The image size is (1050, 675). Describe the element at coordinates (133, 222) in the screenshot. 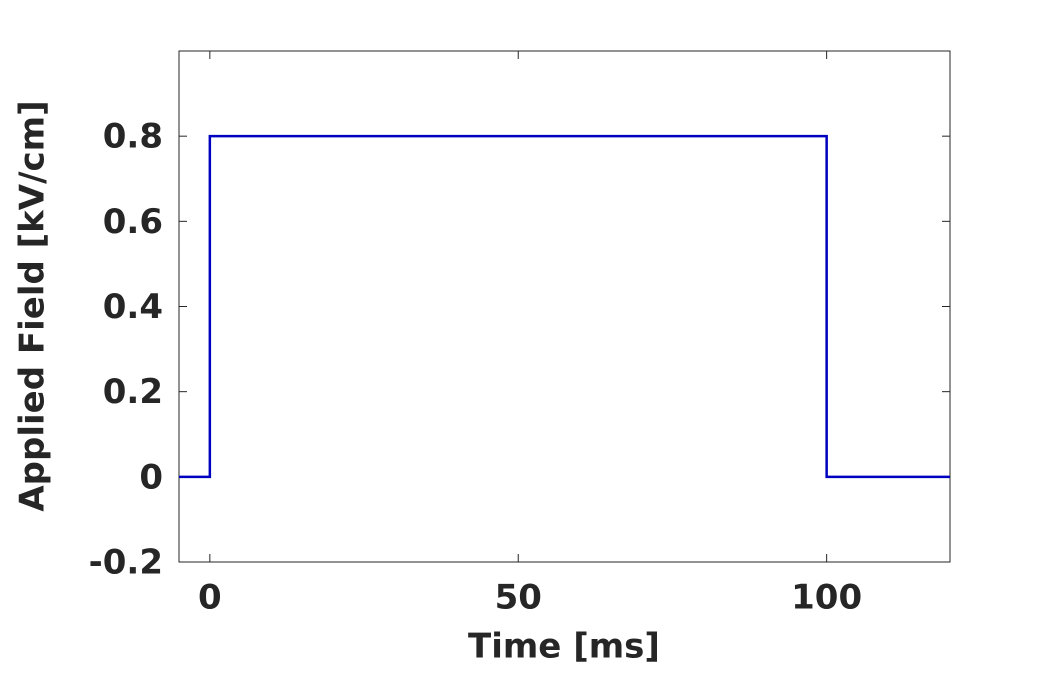

I see `y-tick-label: 0.6` at that location.